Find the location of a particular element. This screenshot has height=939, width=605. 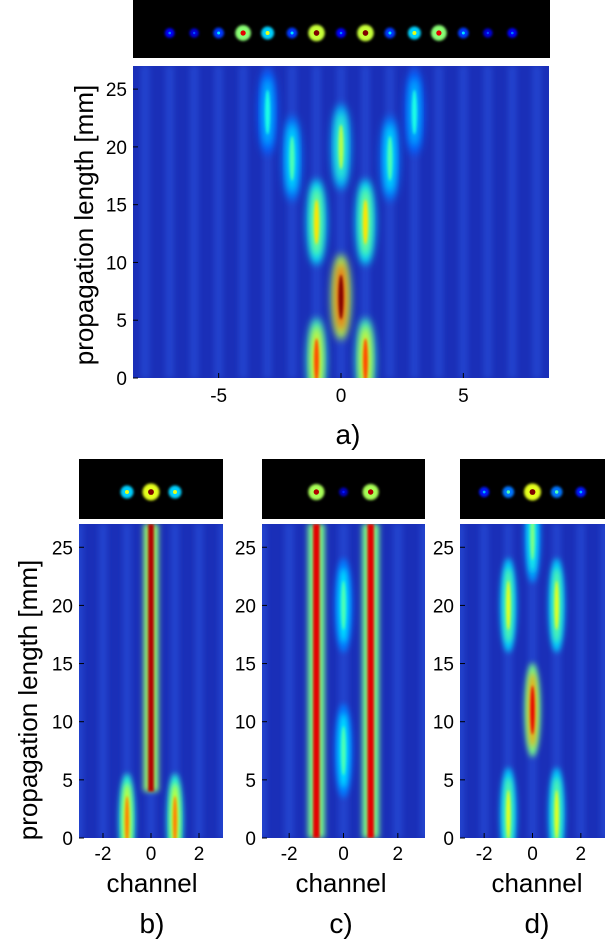

y-axis-label-top: propagation length [mm] is located at coordinates (84, 225).